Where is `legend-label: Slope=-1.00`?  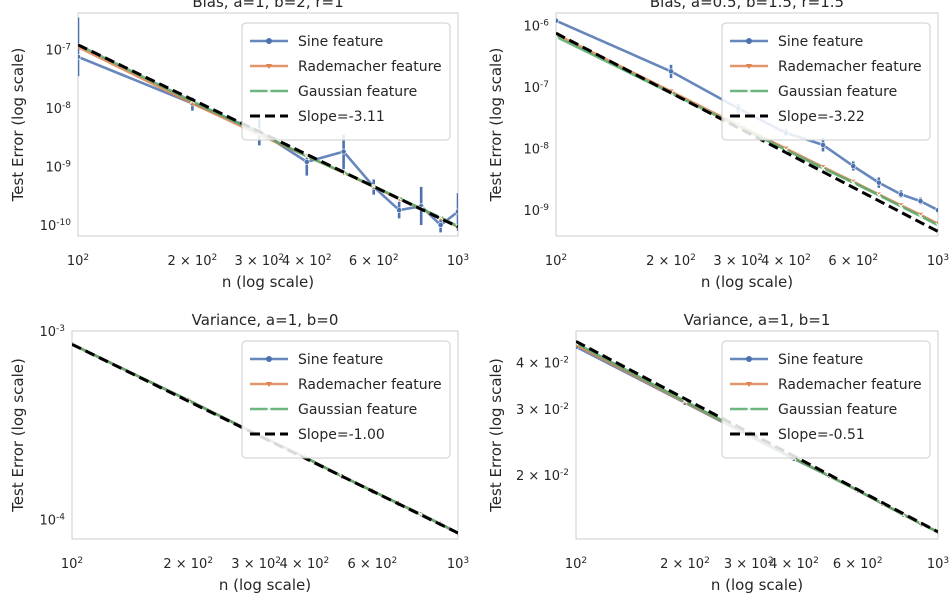
legend-label: Slope=-1.00 is located at coordinates (341, 435).